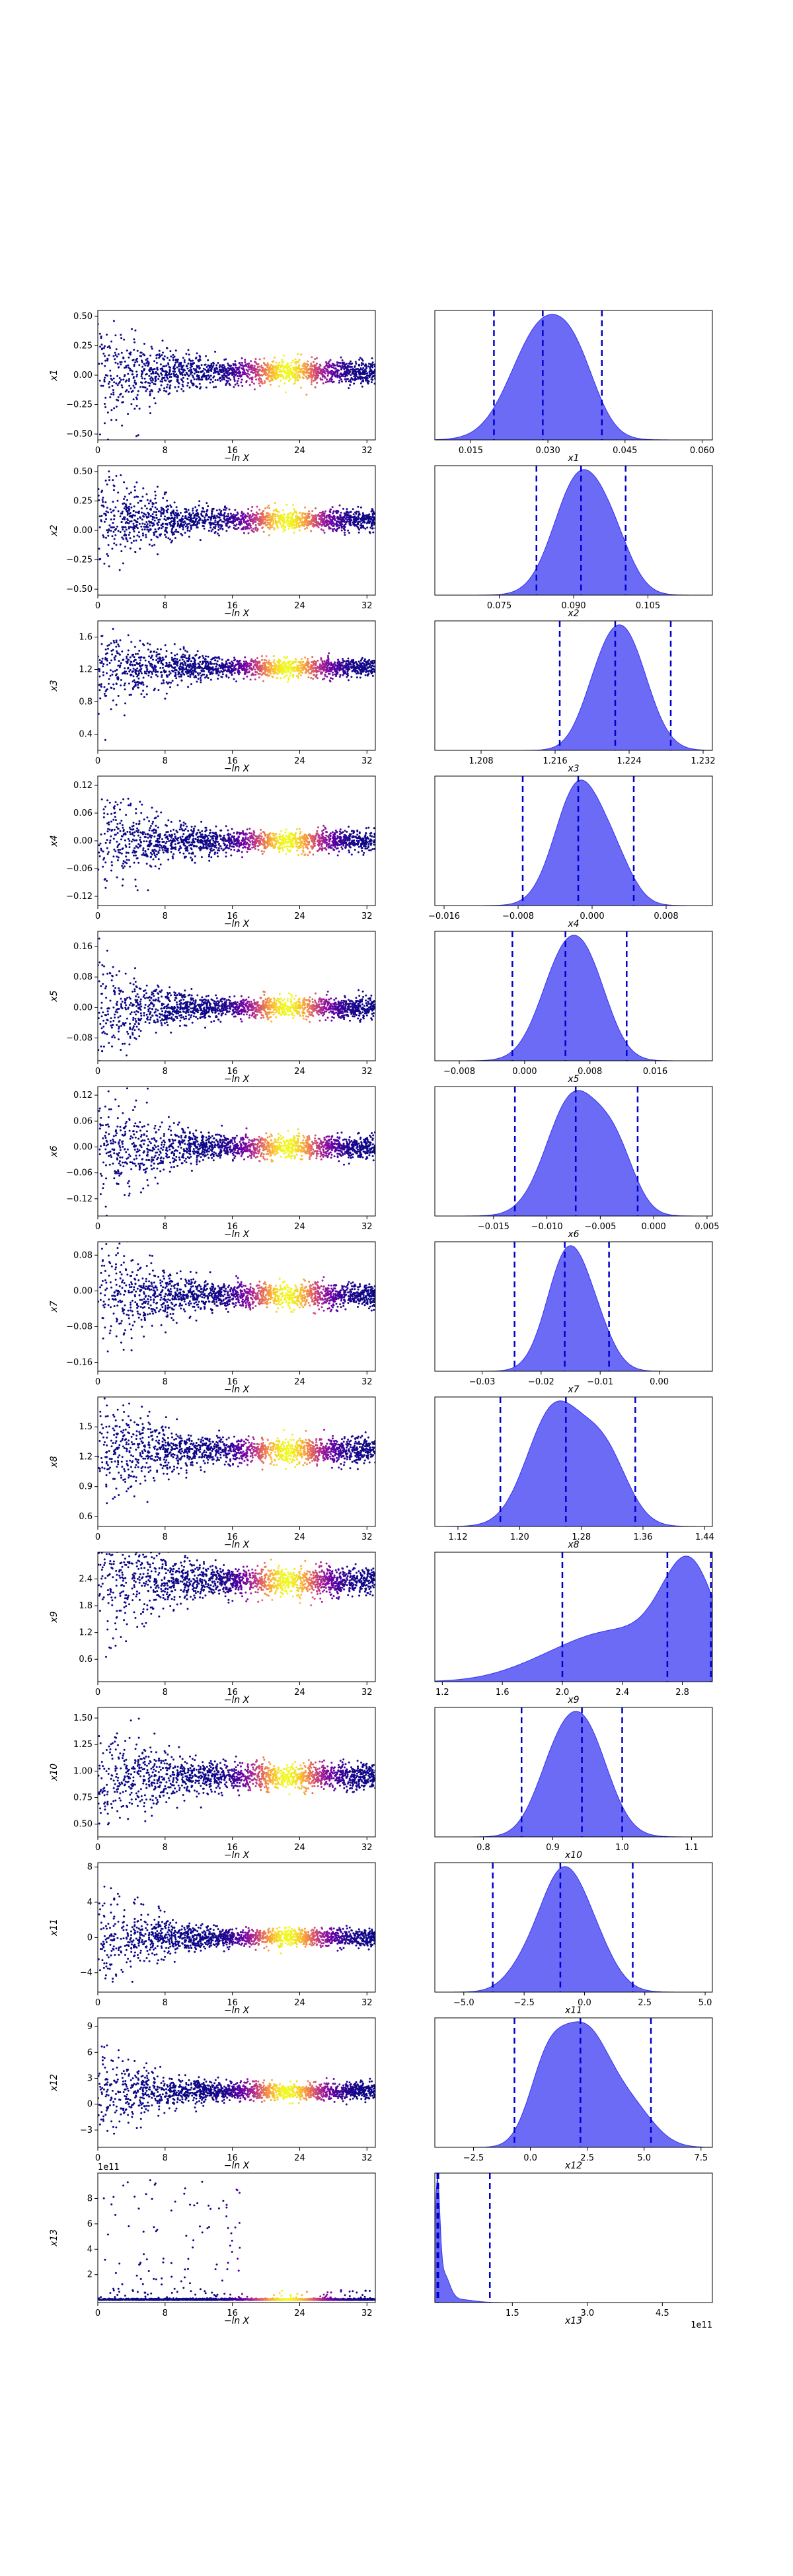 Image resolution: width=793 pixels, height=2576 pixels. Describe the element at coordinates (166, 451) in the screenshot. I see `x-tick-label: 8` at that location.